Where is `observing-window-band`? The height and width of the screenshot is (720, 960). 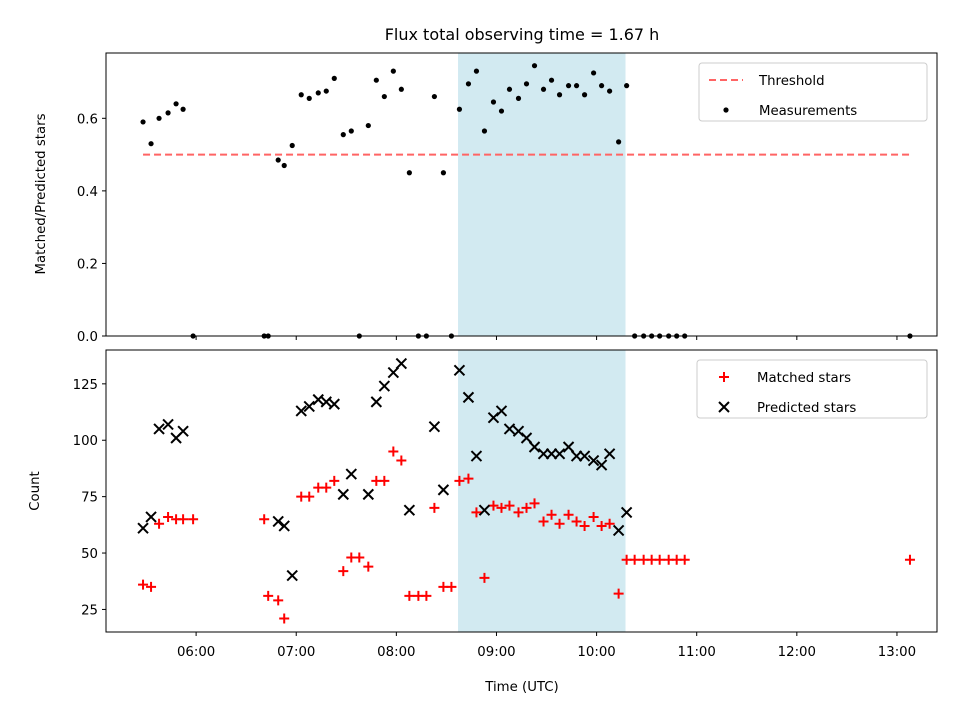 observing-window-band is located at coordinates (542, 194).